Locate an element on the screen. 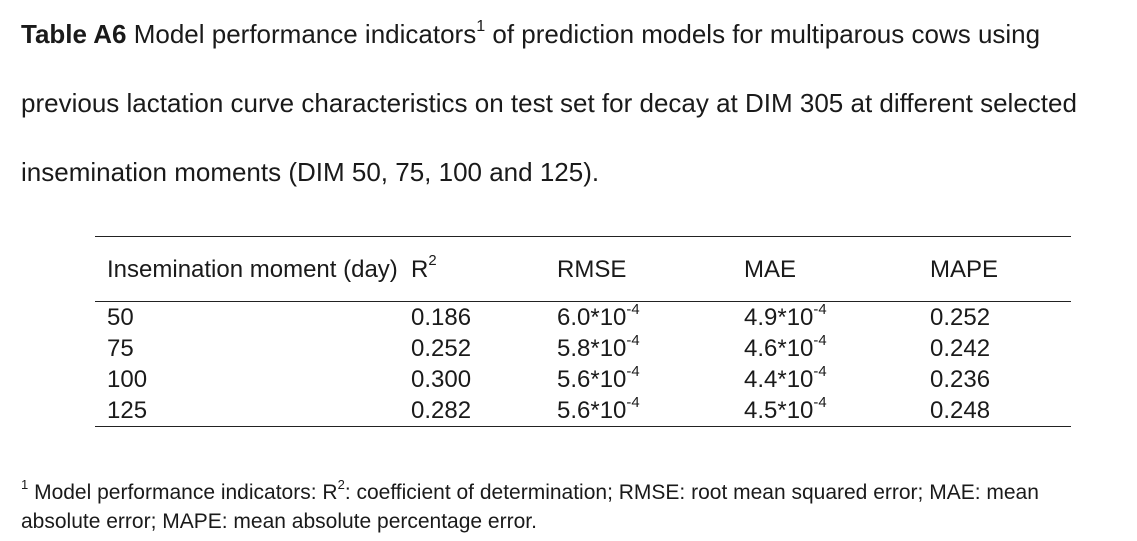  cell-moment: 50 is located at coordinates (120, 317).